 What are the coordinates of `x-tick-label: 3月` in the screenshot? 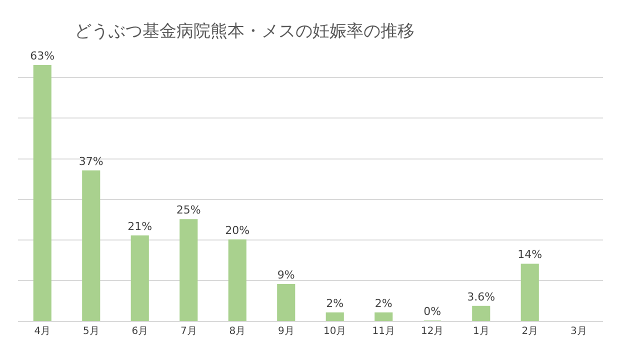 It's located at (578, 331).